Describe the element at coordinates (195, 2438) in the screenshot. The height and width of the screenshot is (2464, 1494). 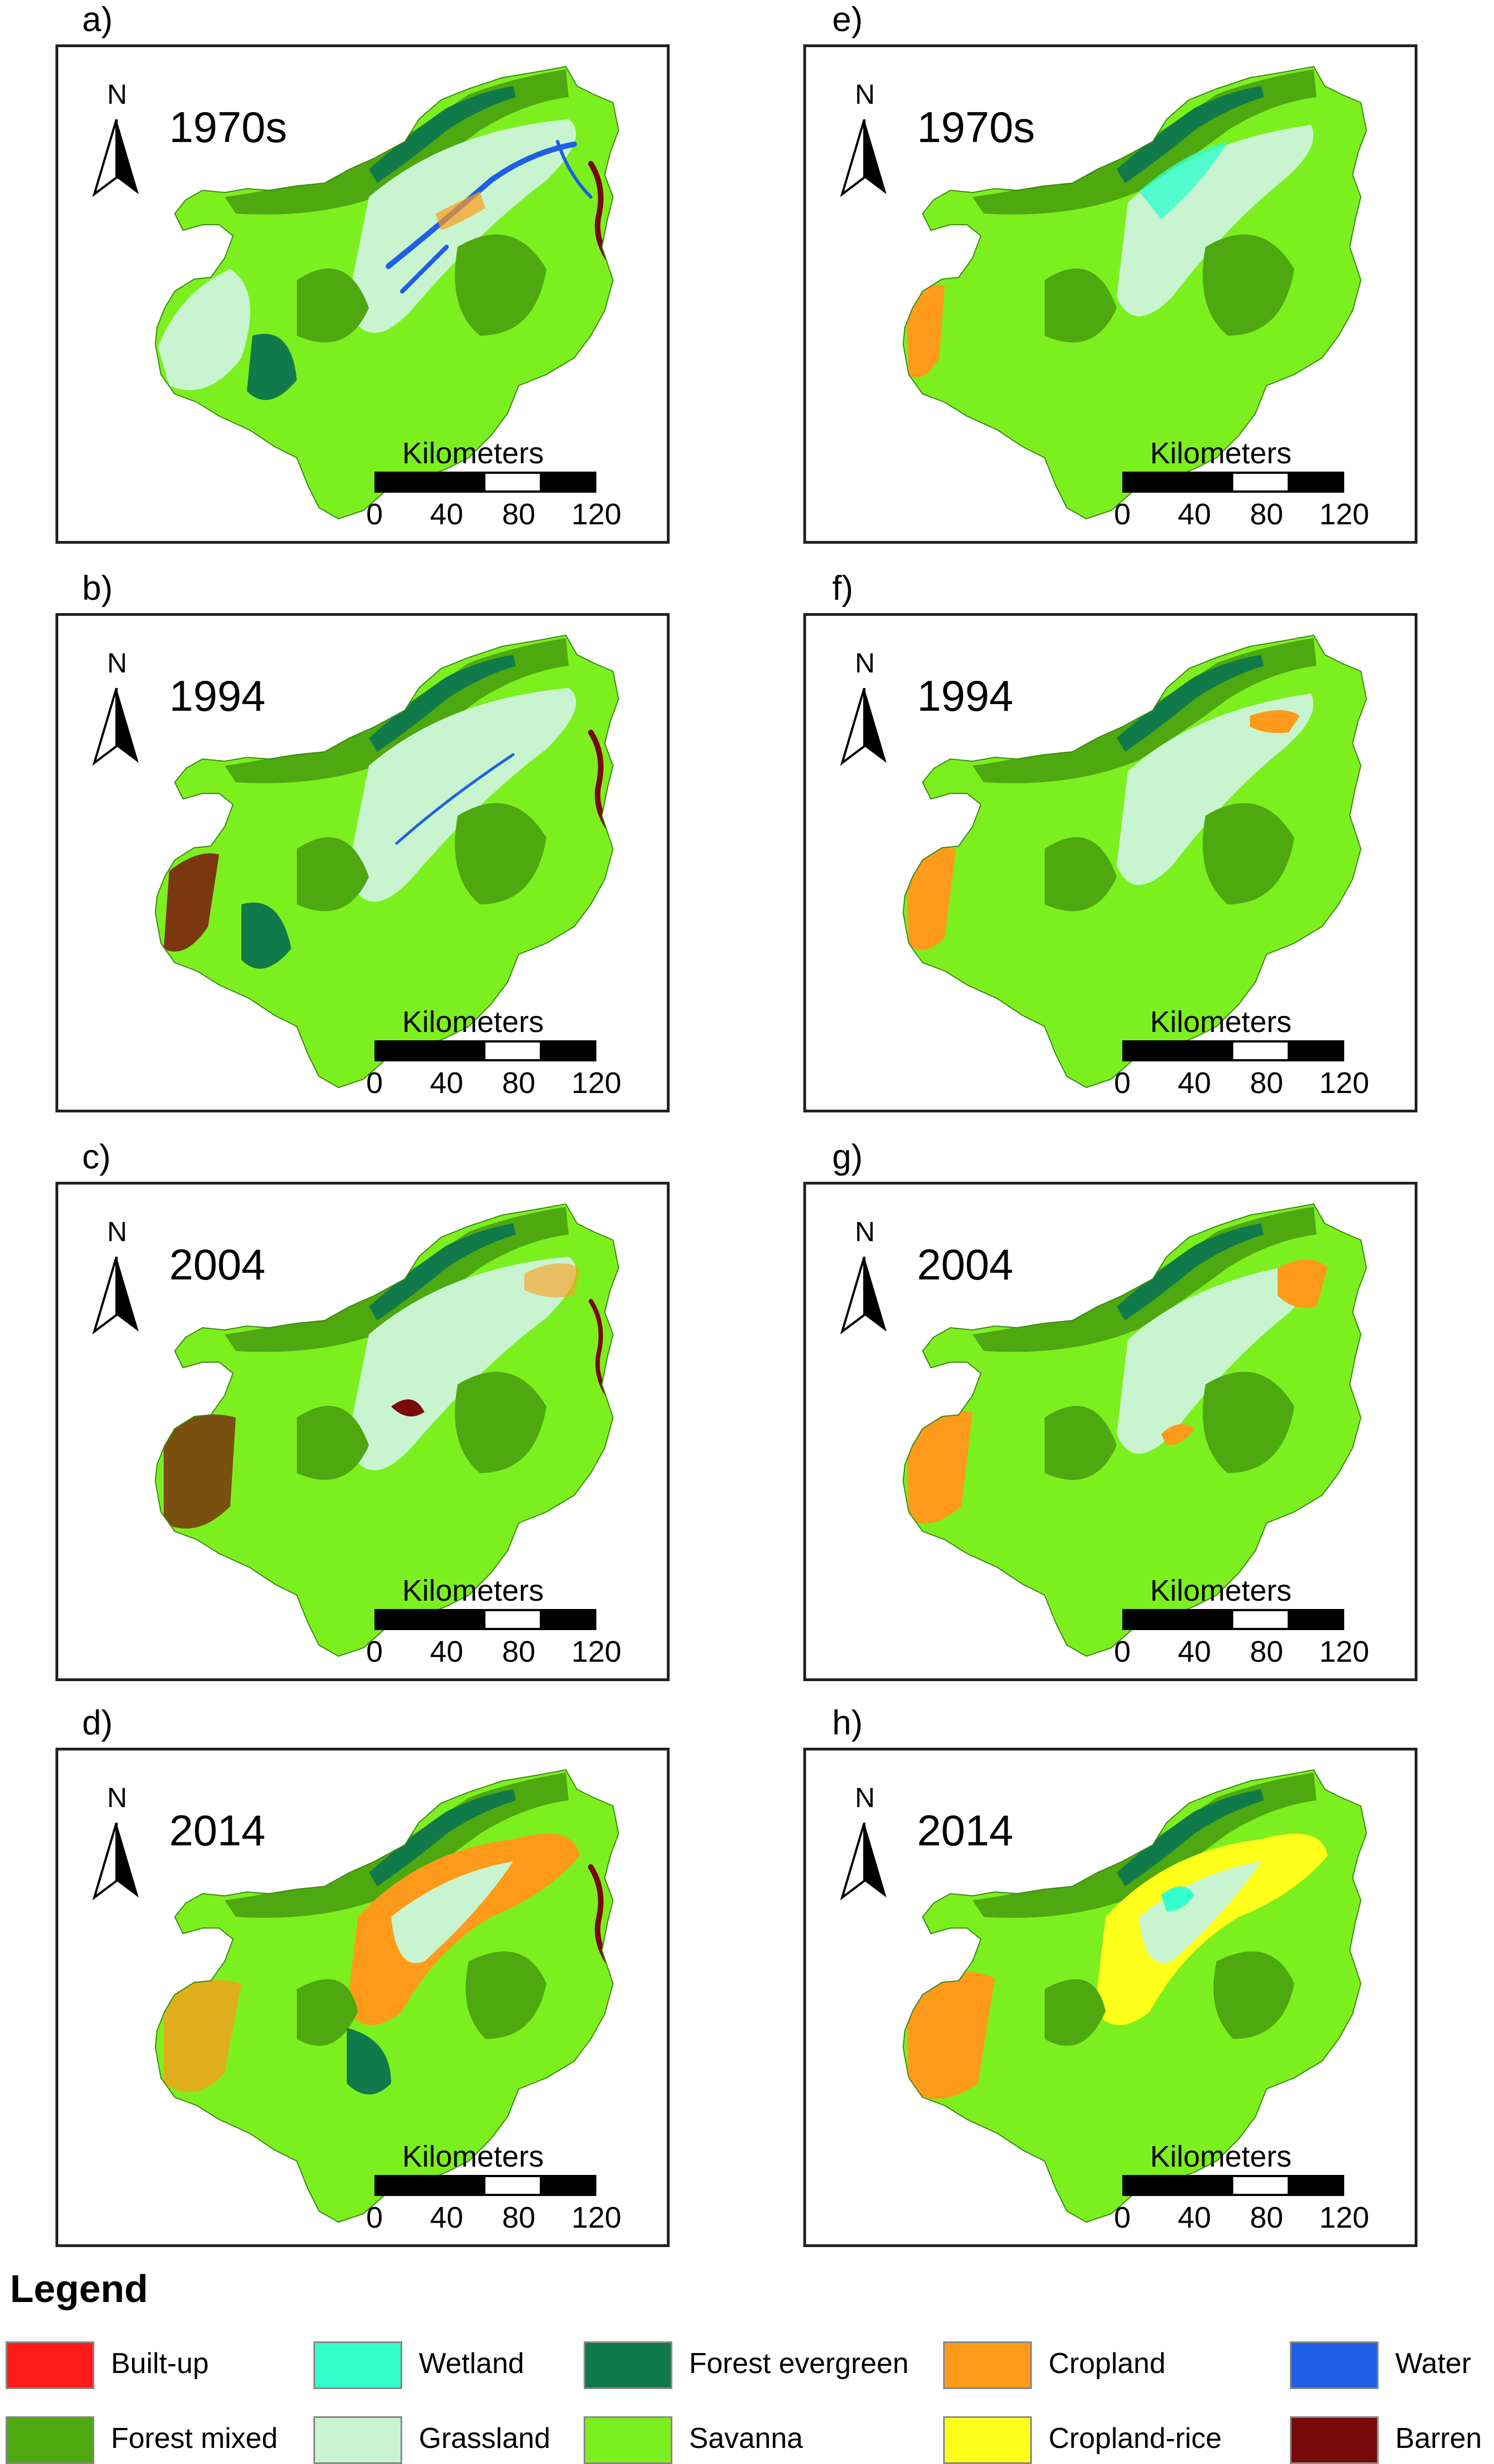
I see `legend-label: Forest mixed` at that location.